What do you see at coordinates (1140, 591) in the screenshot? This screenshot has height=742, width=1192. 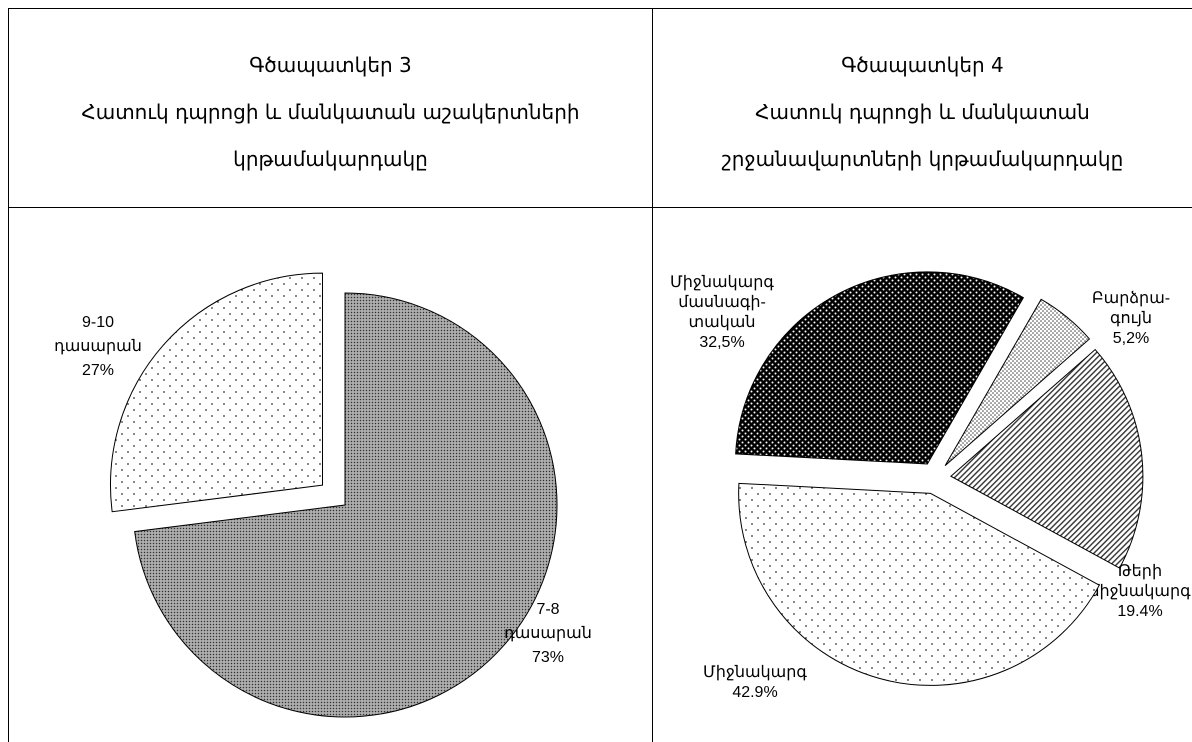 I see `slice-label: միջնակարգ` at bounding box center [1140, 591].